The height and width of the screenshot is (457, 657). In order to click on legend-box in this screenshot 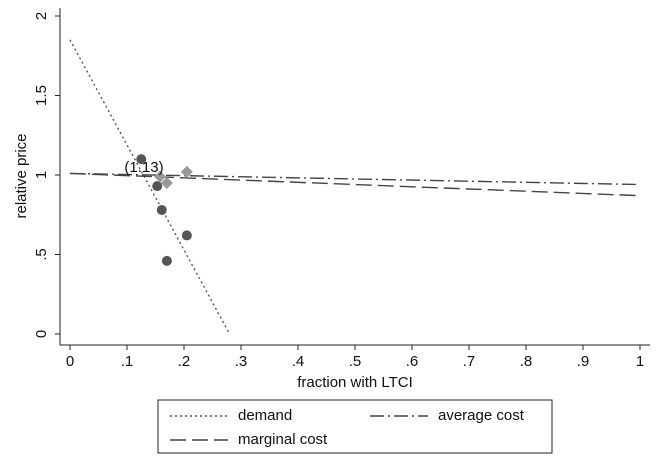, I will do `click(355, 426)`.